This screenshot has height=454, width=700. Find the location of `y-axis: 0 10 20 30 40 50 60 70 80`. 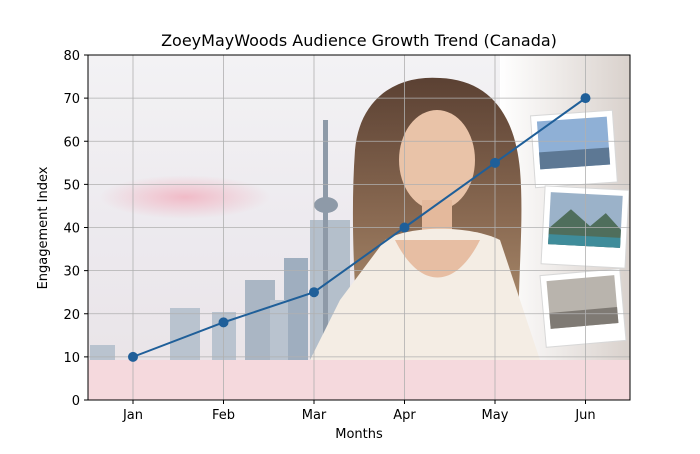

y-axis: 0 10 20 30 40 50 60 70 80 is located at coordinates (75, 229).